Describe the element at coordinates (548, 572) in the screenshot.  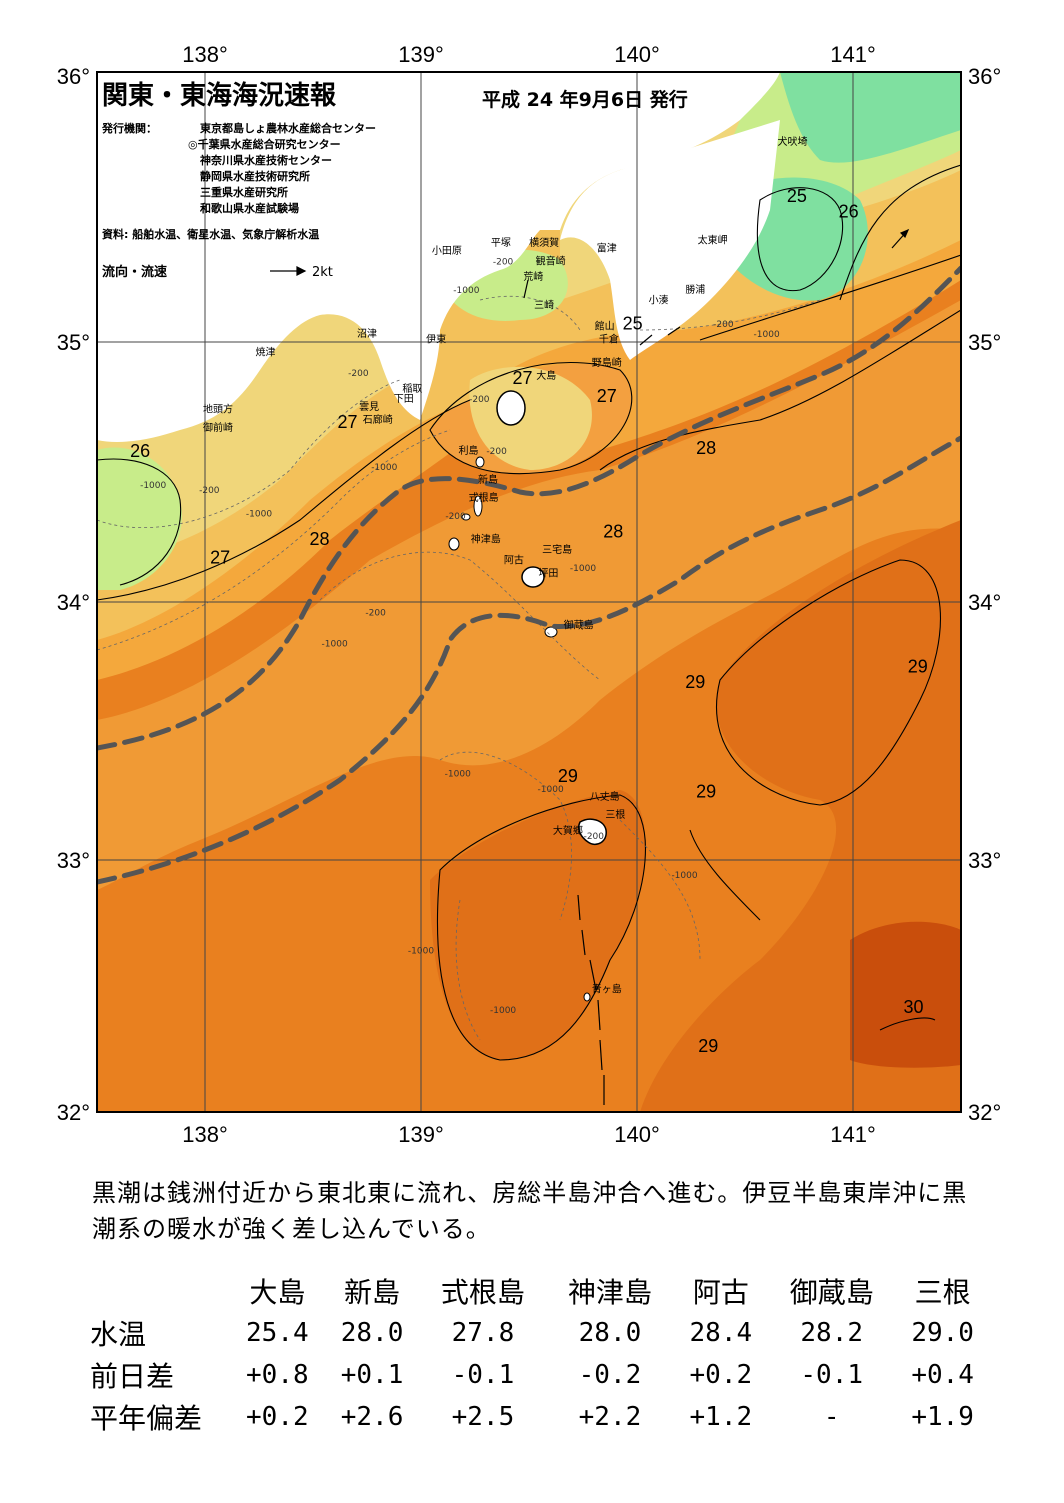
I see `place-label: 坪田` at that location.